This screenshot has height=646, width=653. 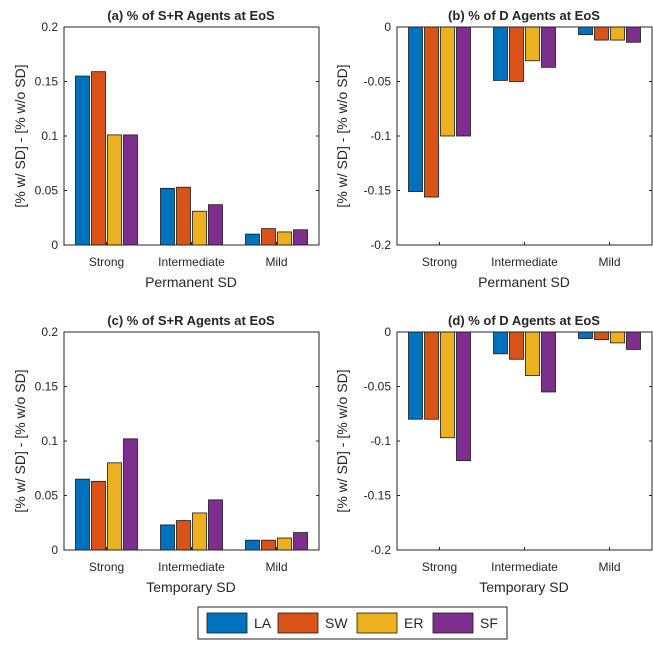 I want to click on panel-c-axes-frame, so click(x=191, y=441).